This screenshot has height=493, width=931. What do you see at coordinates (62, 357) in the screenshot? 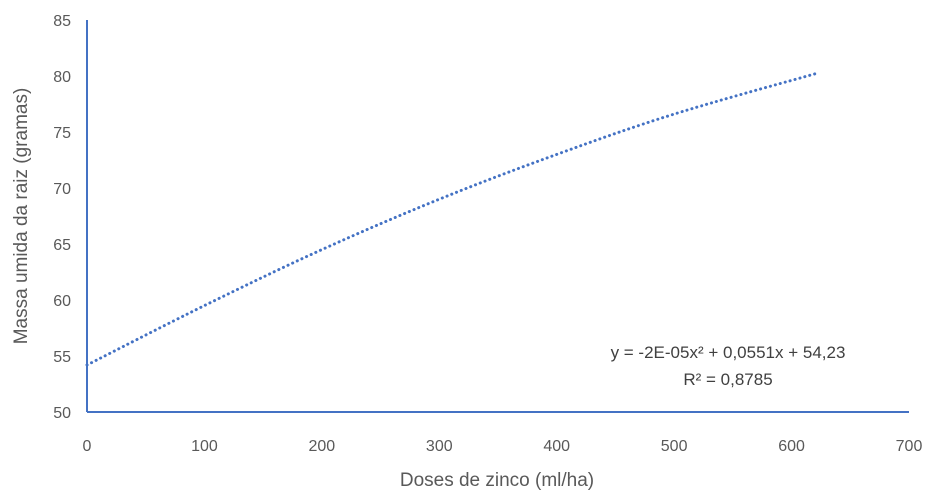
I see `y-tick-label: 55` at bounding box center [62, 357].